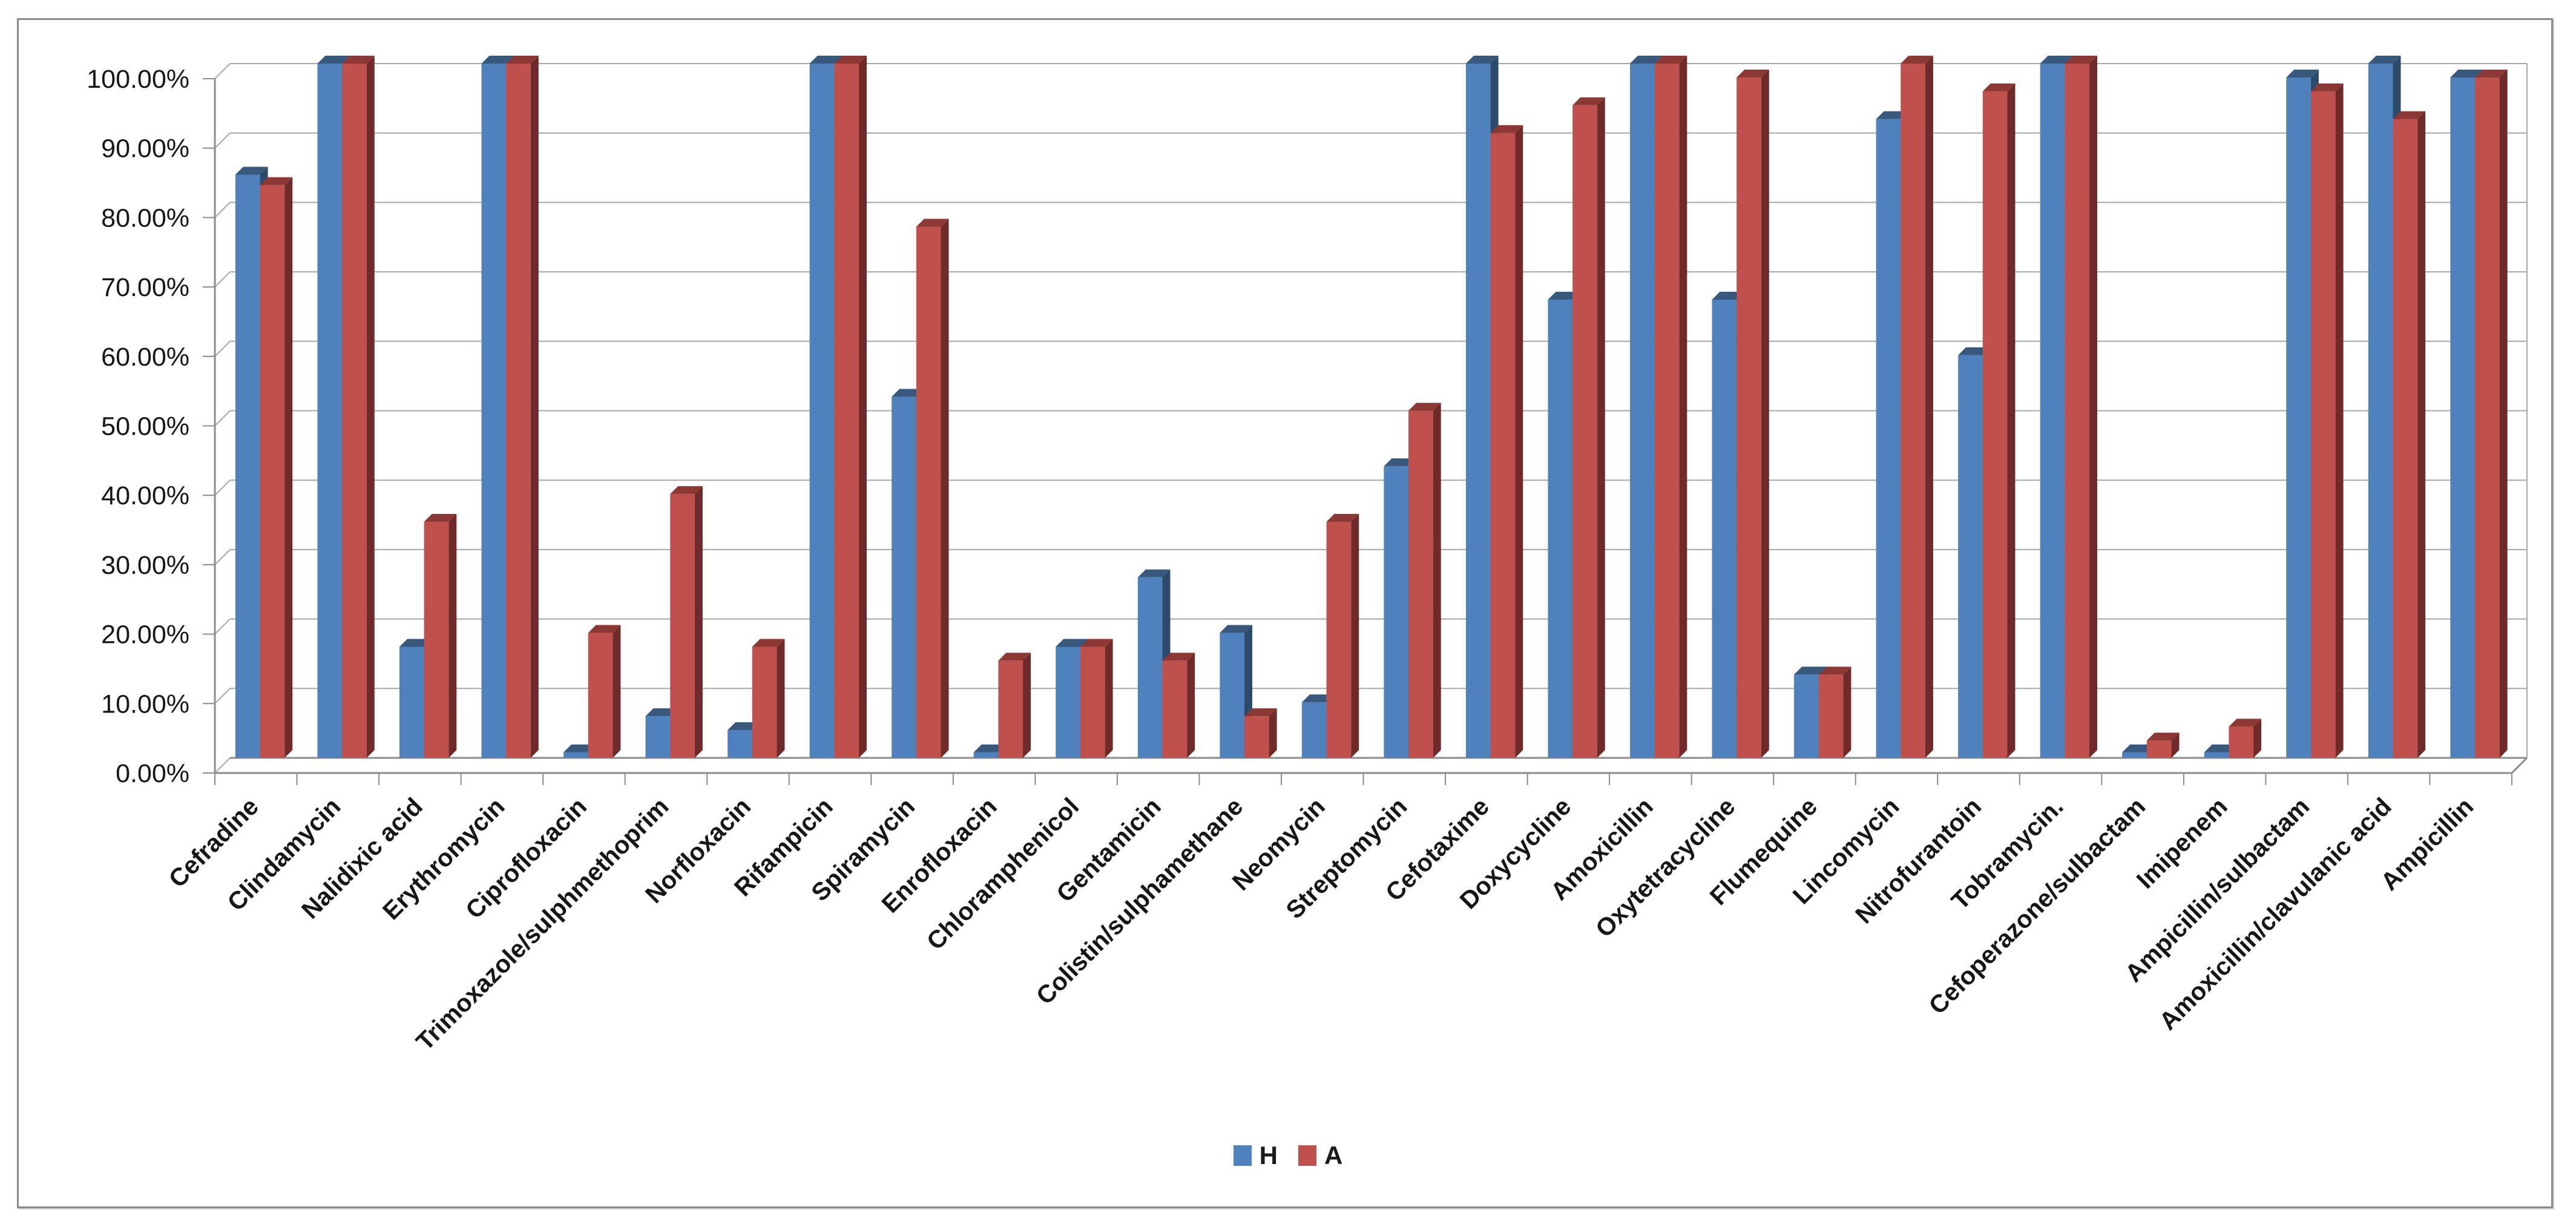  What do you see at coordinates (145, 357) in the screenshot?
I see `y-axis-label: 60.00%` at bounding box center [145, 357].